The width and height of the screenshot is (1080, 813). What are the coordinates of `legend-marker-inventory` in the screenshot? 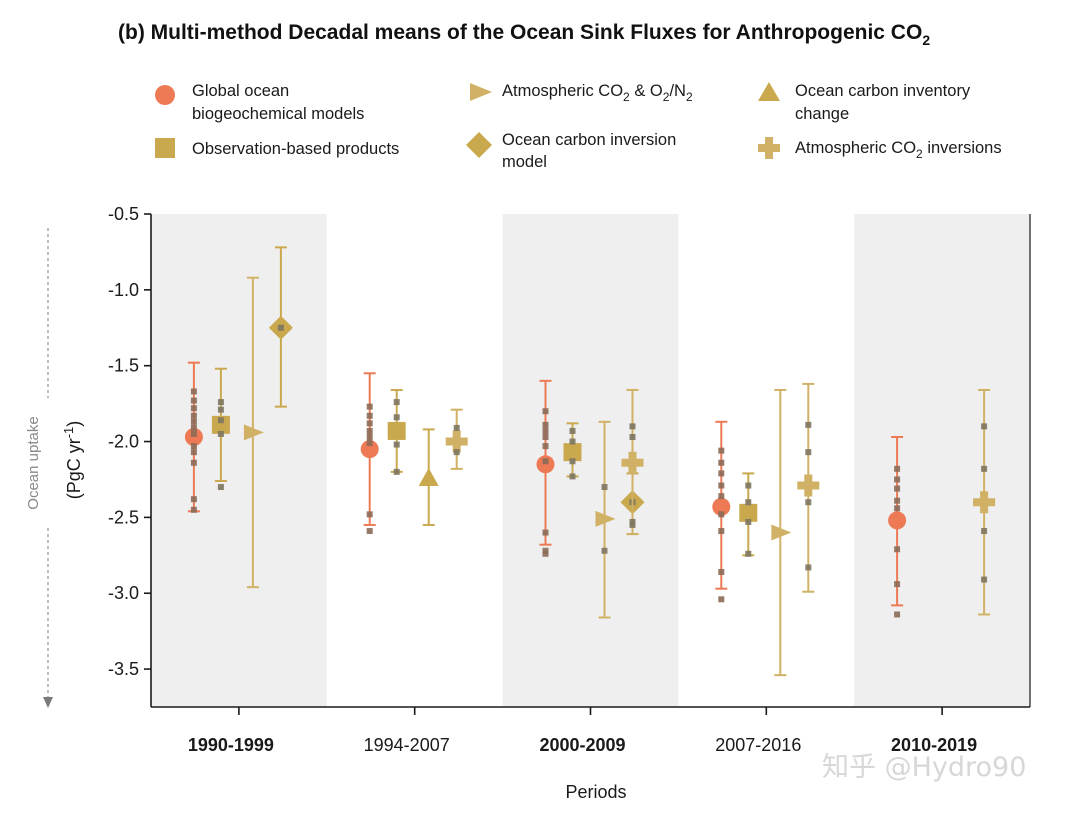 It's located at (769, 91).